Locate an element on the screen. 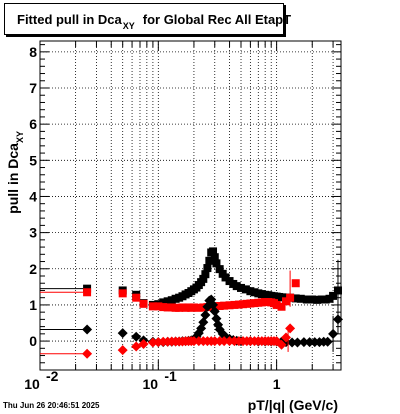 The image size is (400, 414). y-tick-label: 6 is located at coordinates (33, 124).